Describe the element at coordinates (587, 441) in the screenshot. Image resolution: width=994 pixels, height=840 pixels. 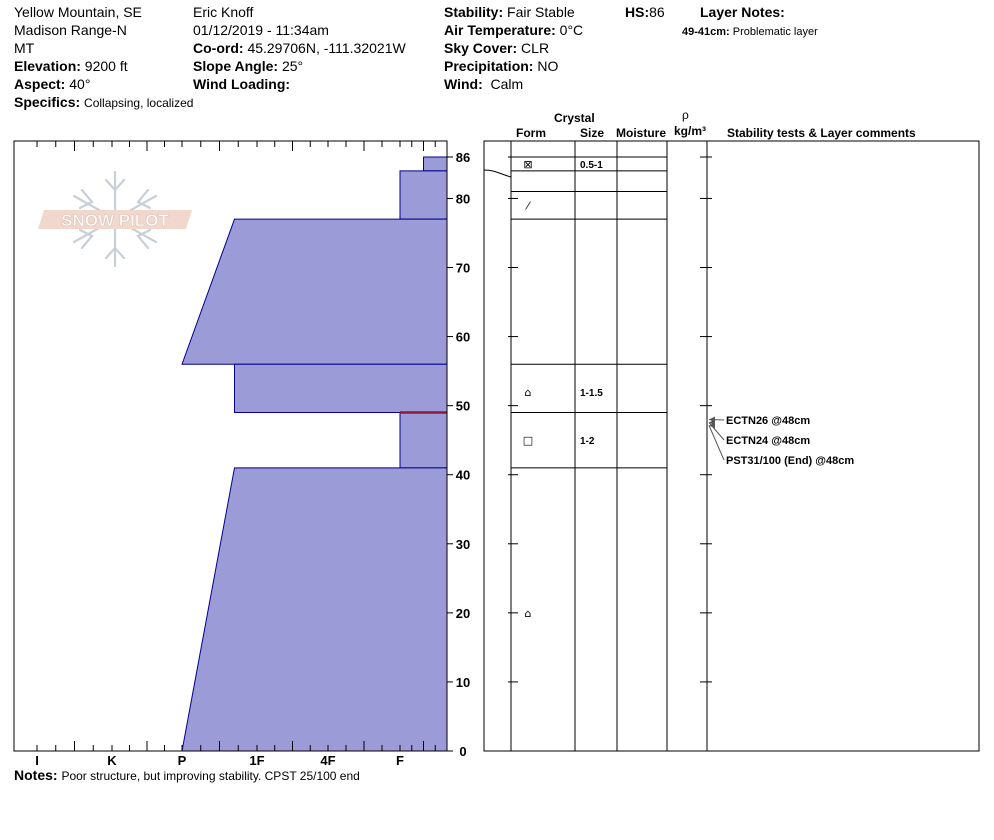
I see `crystal-size-label: 1-2` at that location.